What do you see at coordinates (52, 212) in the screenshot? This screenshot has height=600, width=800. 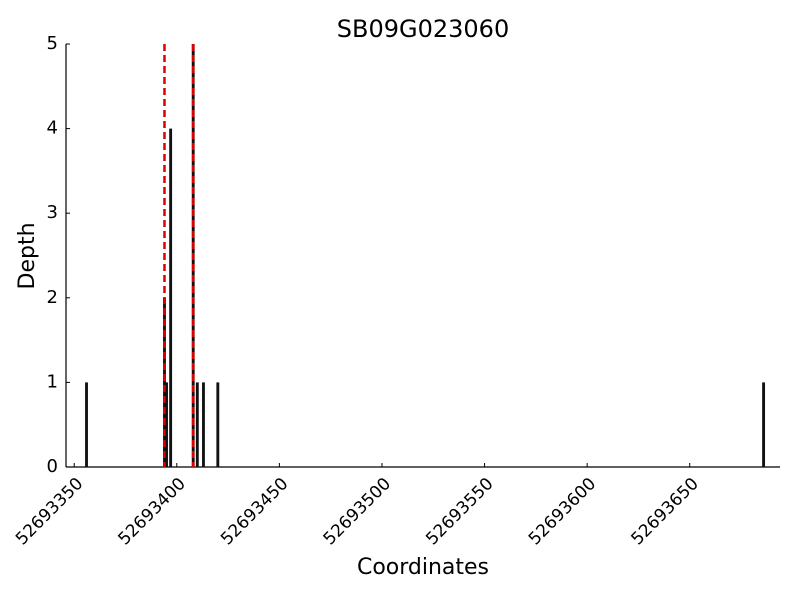 I see `y-tick-label: 3` at bounding box center [52, 212].